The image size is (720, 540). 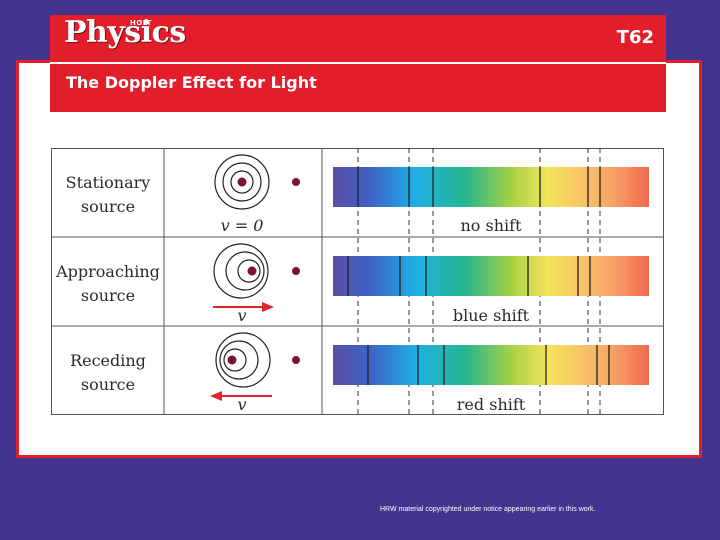 I want to click on velocity-label: v = 0, so click(x=242, y=225).